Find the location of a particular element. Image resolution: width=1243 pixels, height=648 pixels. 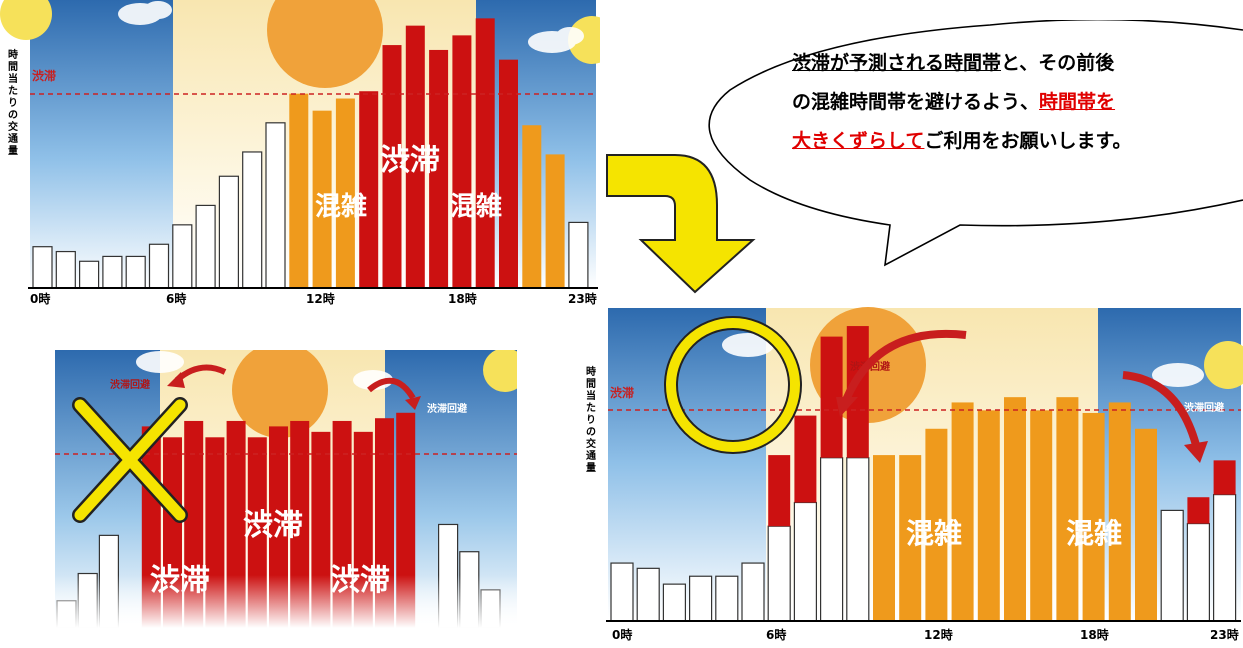

bubble-line2-b: 時間帯を is located at coordinates (1077, 102).